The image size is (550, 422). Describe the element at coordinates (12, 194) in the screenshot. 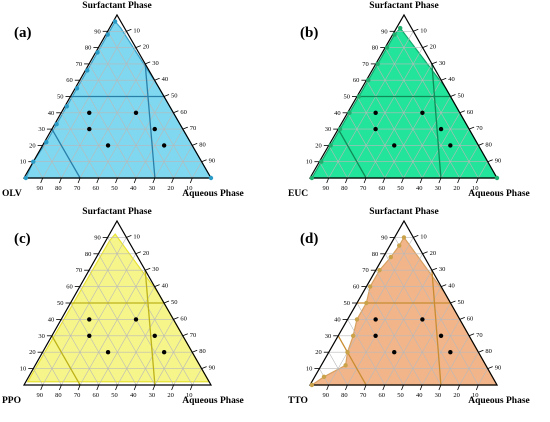

I see `oil-label: OLV` at that location.